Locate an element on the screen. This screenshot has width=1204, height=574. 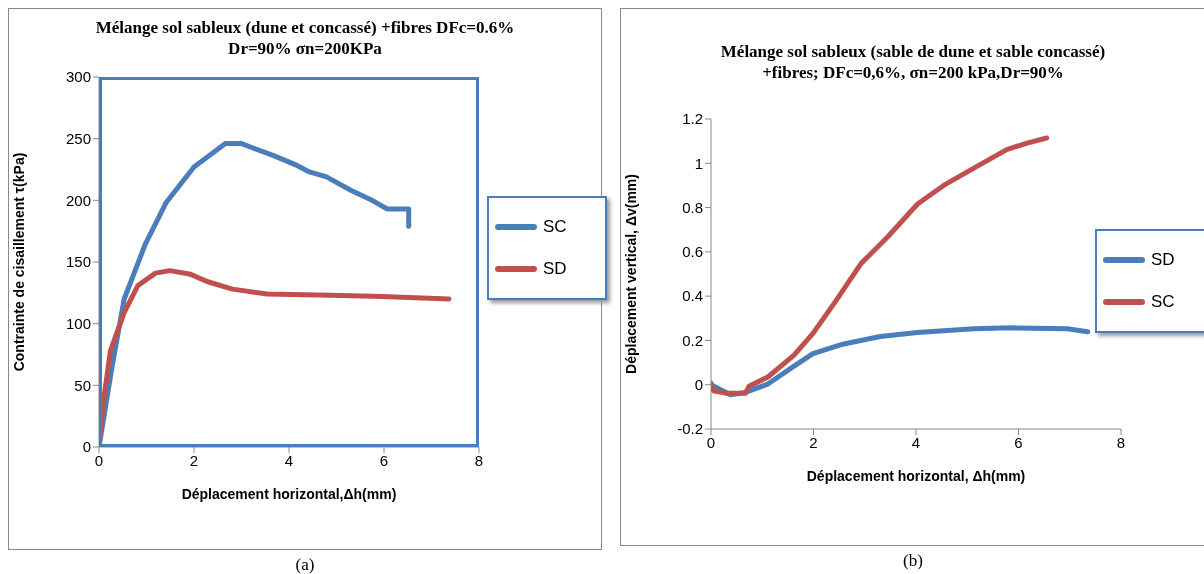
y-tick-label: 100 is located at coordinates (78, 323).